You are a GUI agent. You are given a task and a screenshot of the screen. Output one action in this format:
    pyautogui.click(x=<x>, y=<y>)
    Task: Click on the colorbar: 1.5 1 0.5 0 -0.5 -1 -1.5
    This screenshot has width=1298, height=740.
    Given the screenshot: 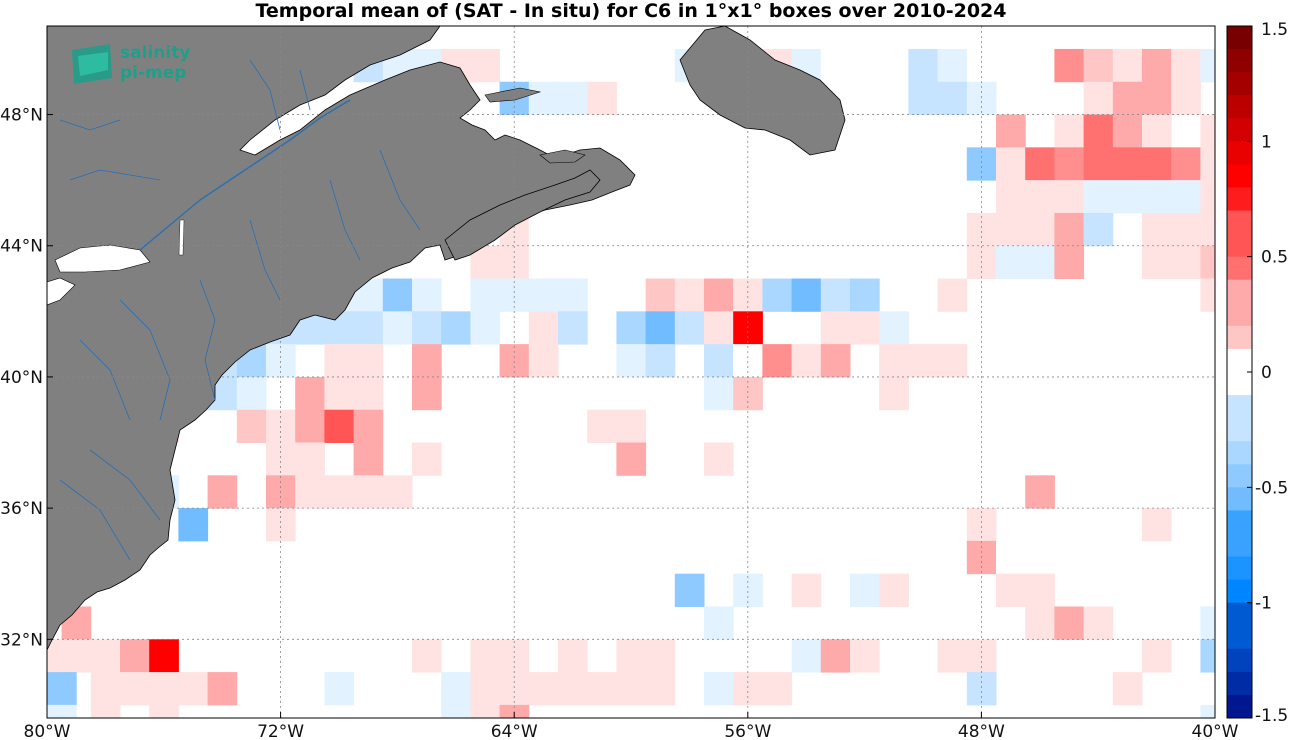 What is the action you would take?
    pyautogui.click(x=1257, y=373)
    